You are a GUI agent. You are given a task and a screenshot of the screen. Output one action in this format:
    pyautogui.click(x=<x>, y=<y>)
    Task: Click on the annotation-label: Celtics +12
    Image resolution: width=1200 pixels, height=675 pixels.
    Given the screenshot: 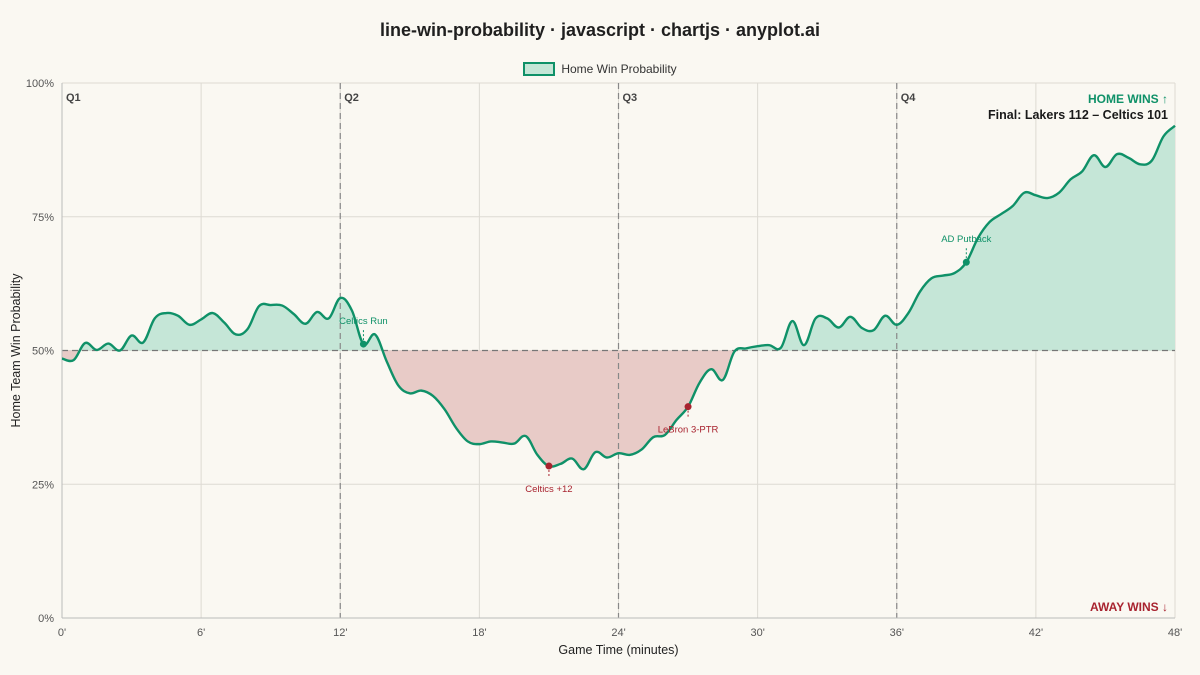 What is the action you would take?
    pyautogui.click(x=548, y=489)
    